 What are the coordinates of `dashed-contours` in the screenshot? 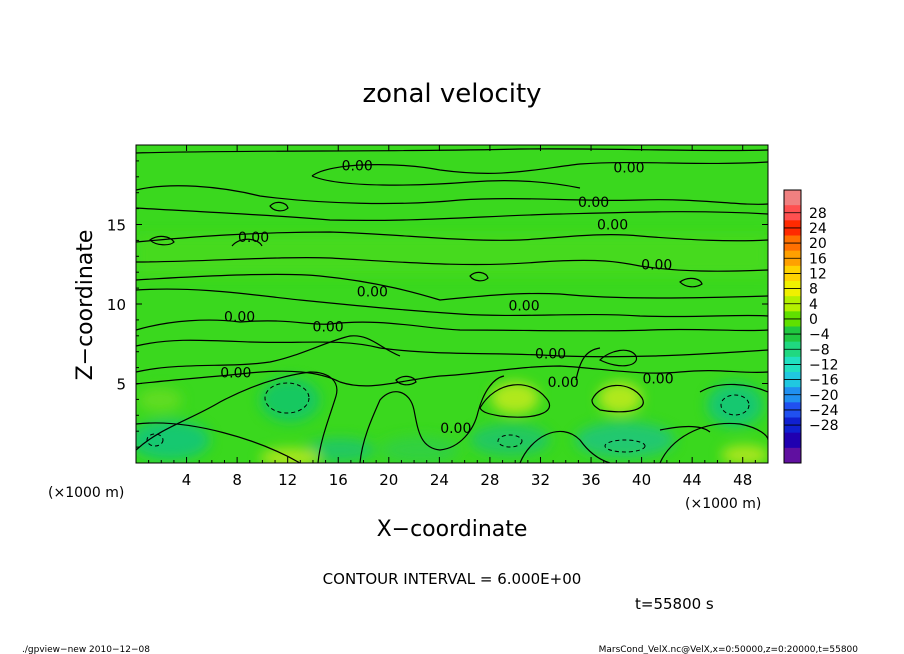 It's located at (448, 417).